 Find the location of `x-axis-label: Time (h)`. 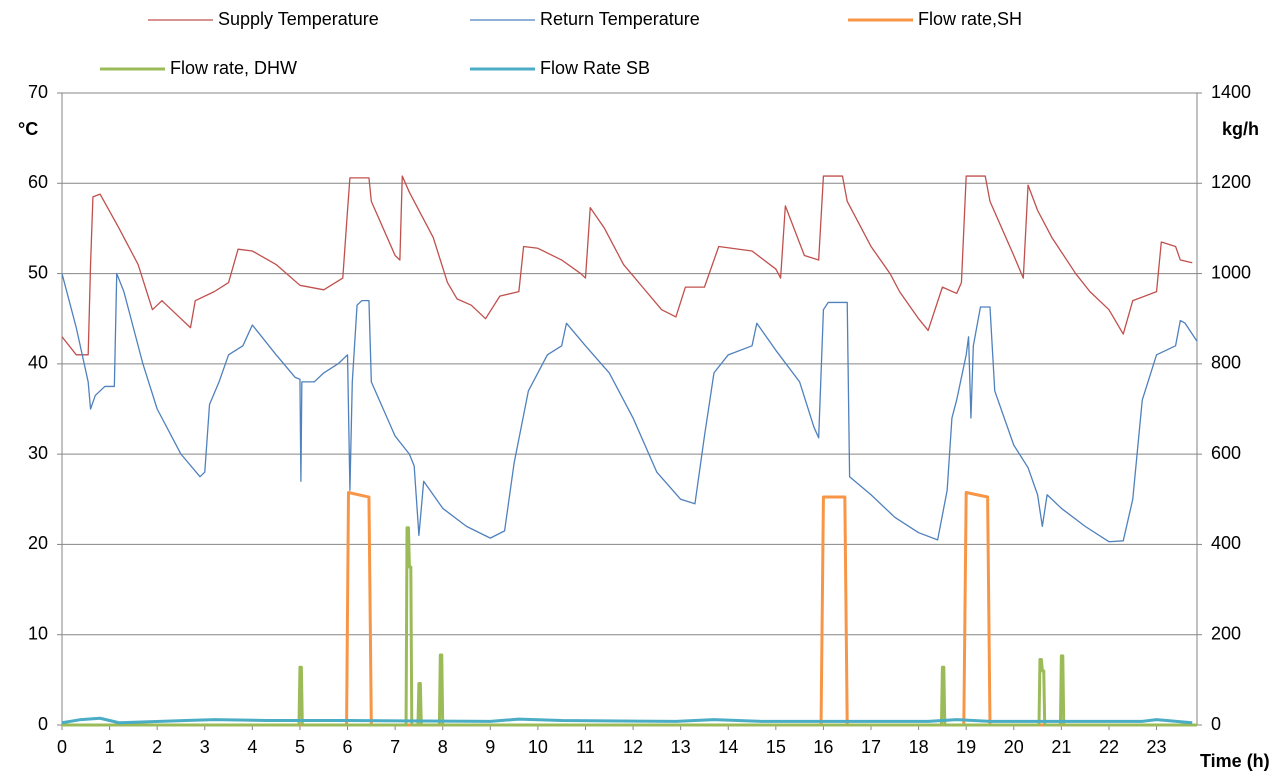

x-axis-label: Time (h) is located at coordinates (1235, 761).